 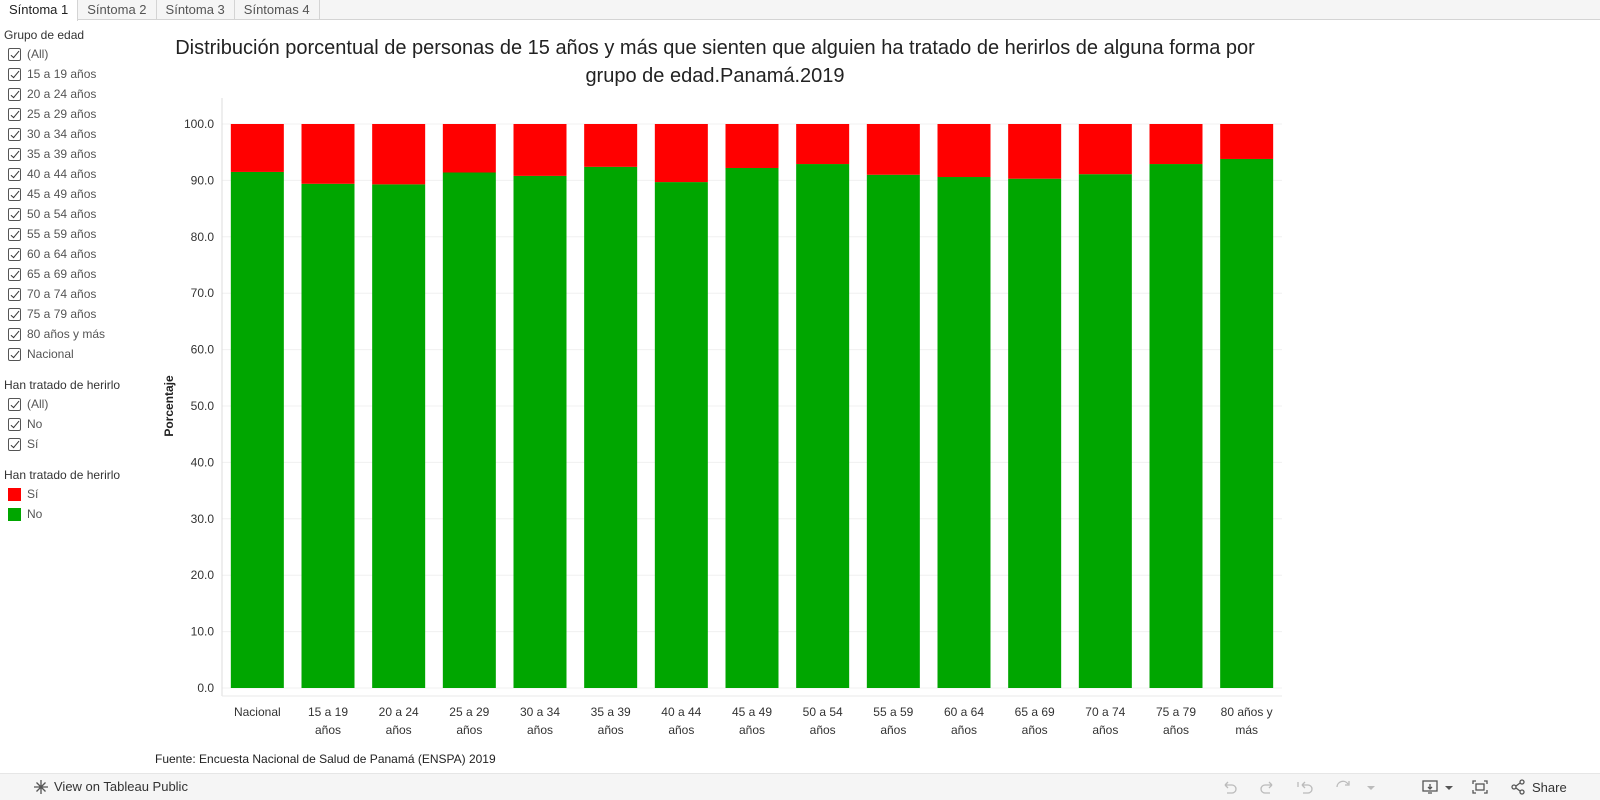 I want to click on x-tick-label: 55 a 59, so click(x=893, y=712).